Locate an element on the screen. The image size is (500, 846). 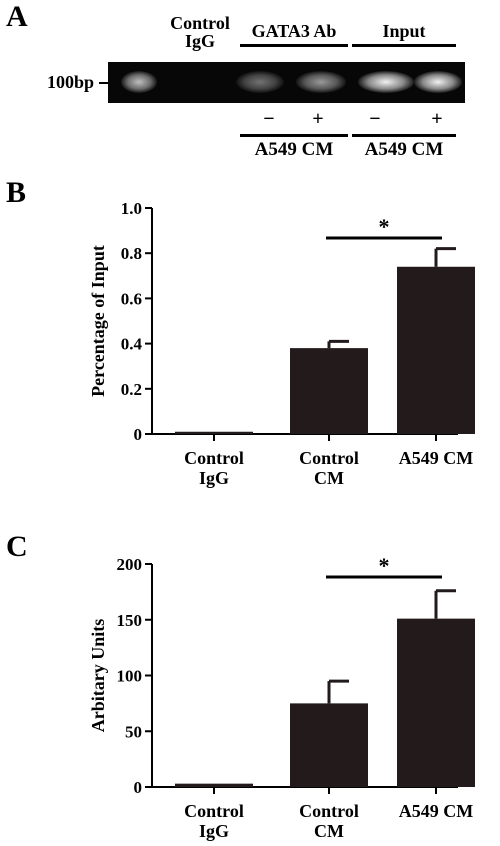
gata3-header-rule is located at coordinates (294, 45).